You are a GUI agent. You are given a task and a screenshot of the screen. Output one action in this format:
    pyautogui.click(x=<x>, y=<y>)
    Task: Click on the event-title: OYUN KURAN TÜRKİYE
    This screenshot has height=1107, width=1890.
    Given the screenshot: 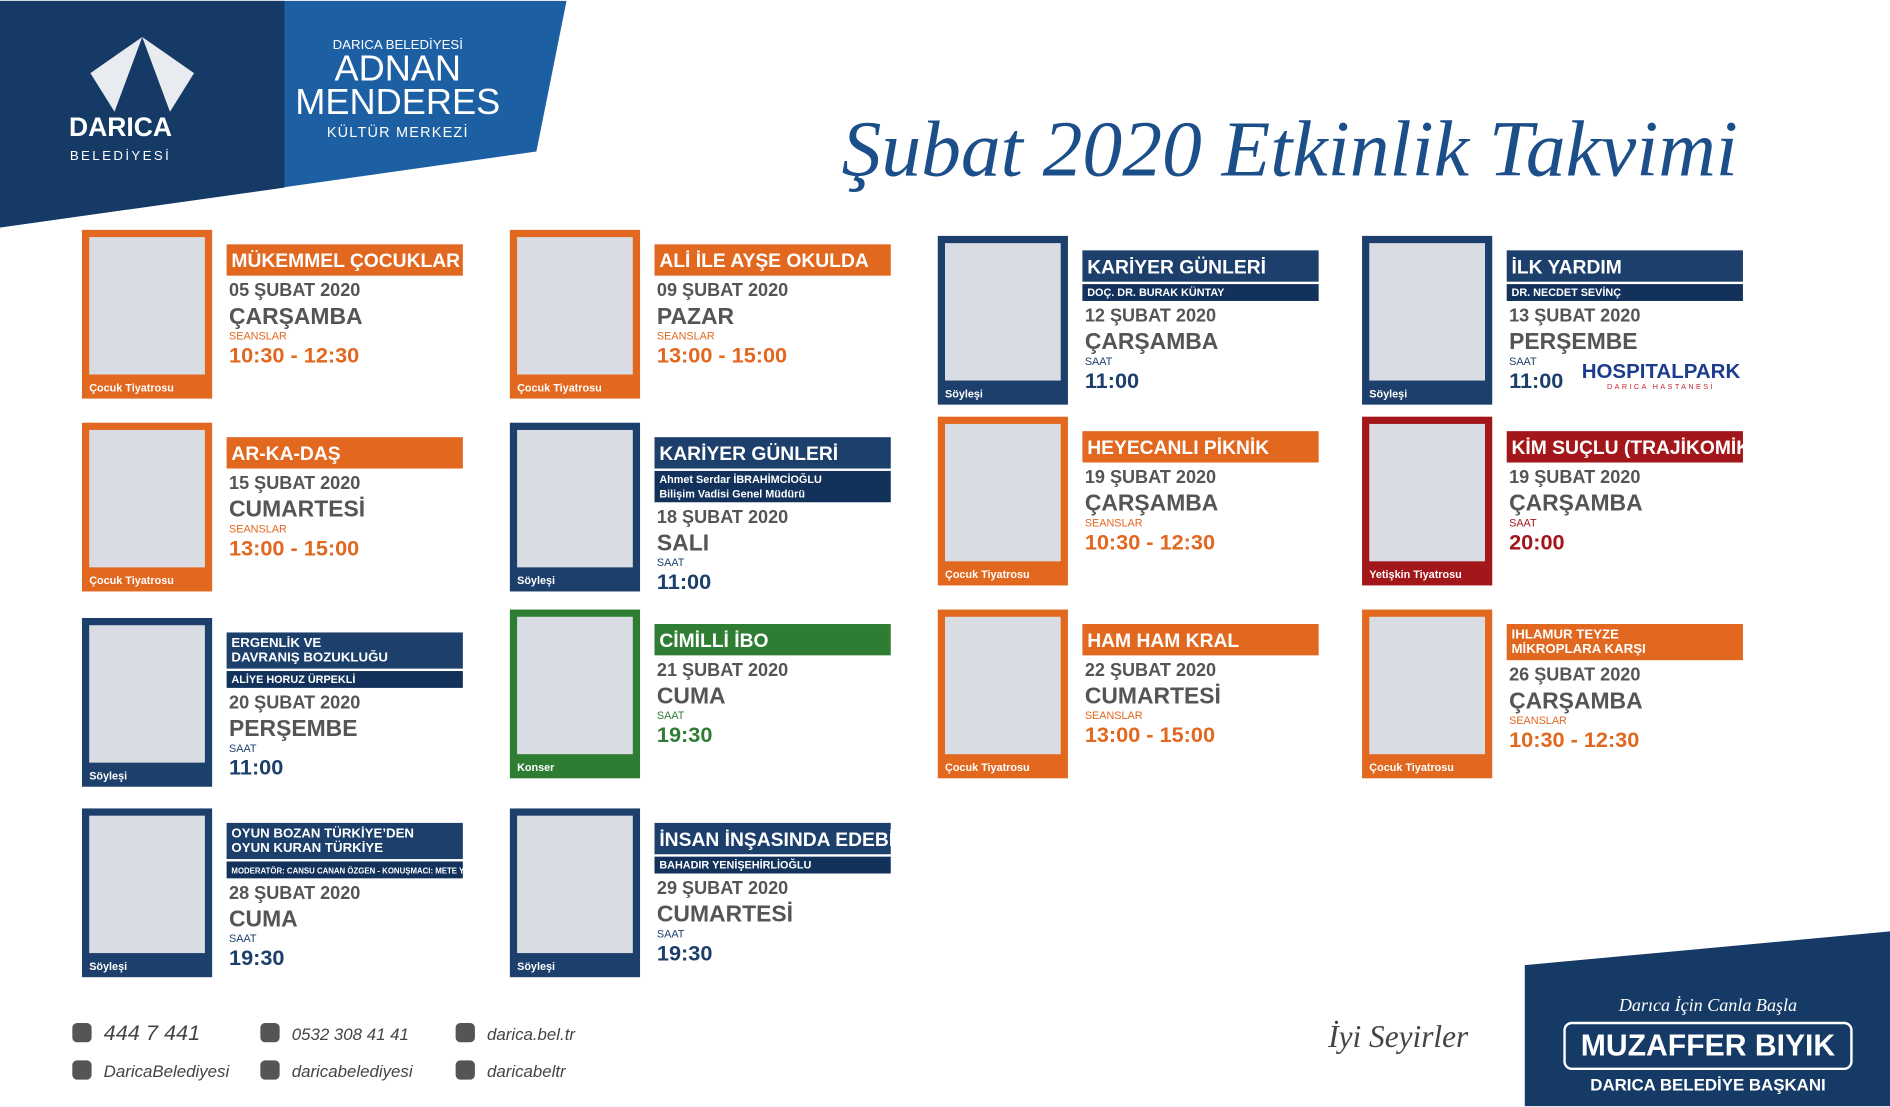 What is the action you would take?
    pyautogui.click(x=307, y=847)
    